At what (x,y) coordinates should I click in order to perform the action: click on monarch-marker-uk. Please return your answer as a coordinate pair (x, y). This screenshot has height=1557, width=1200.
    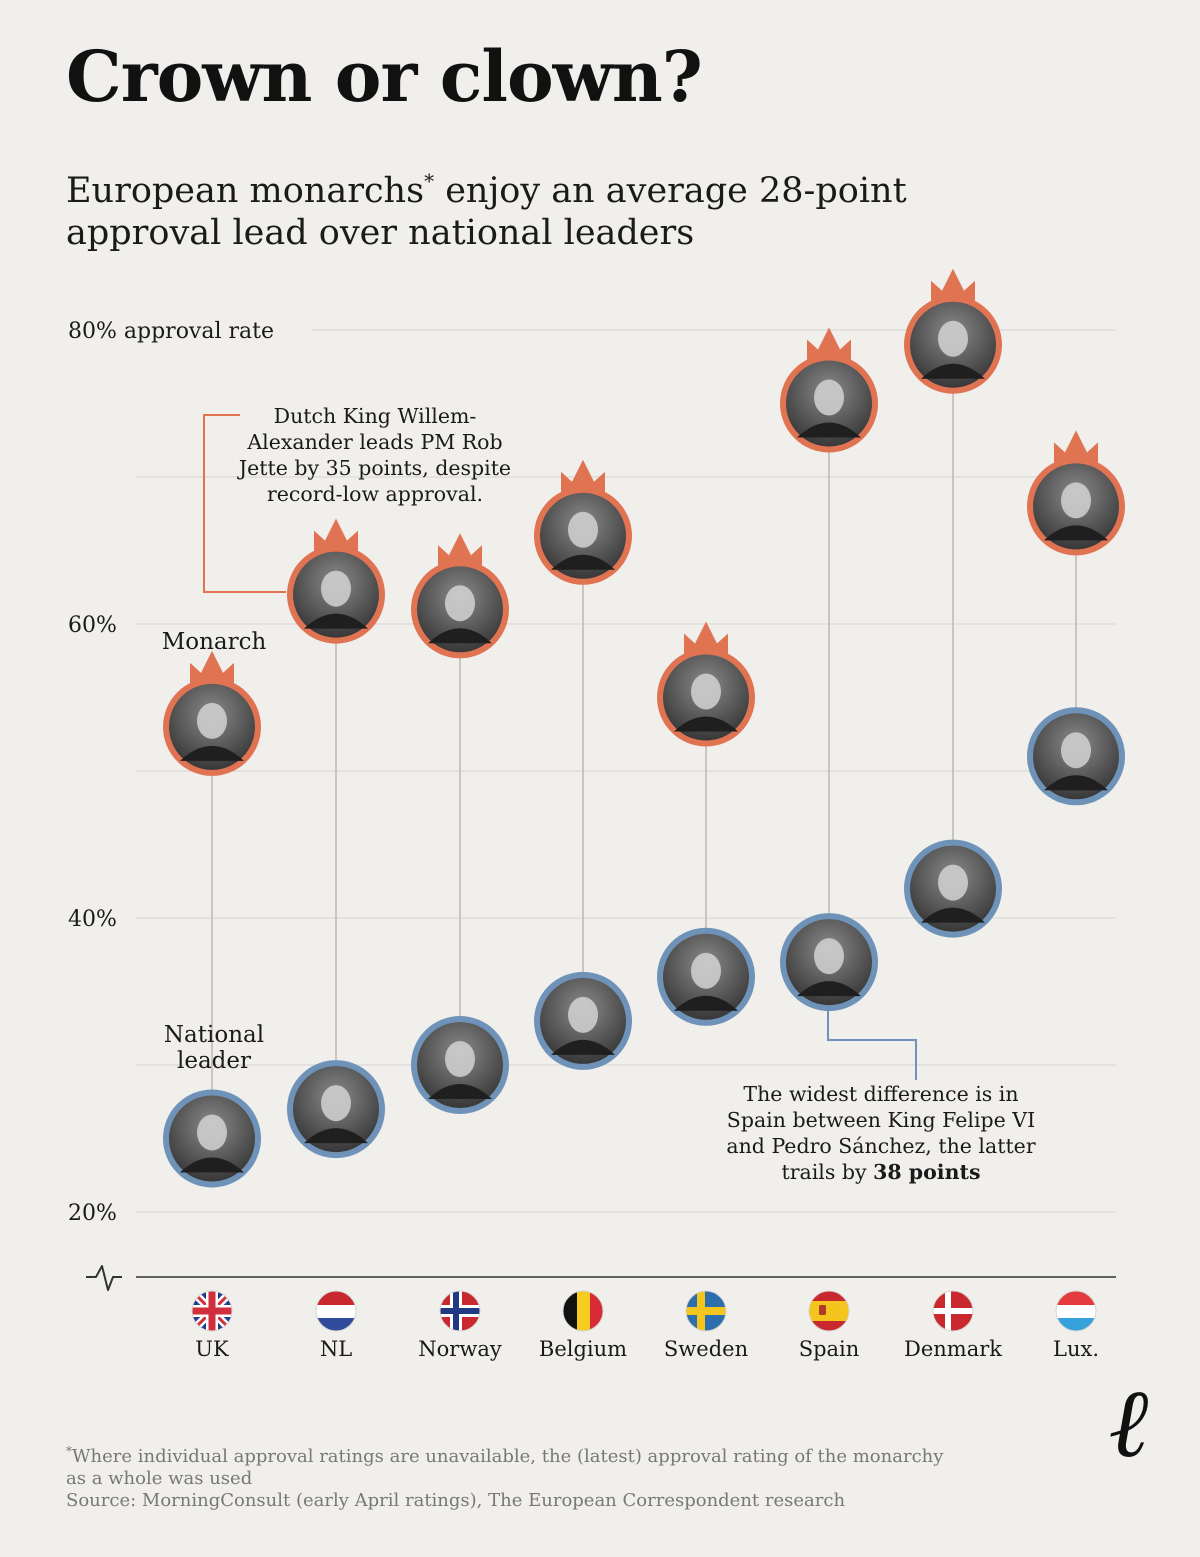
    Looking at the image, I should click on (212, 713).